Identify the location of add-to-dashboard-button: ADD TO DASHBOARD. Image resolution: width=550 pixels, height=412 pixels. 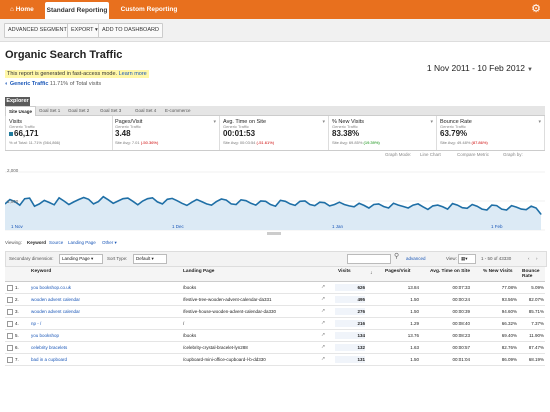
(130, 30).